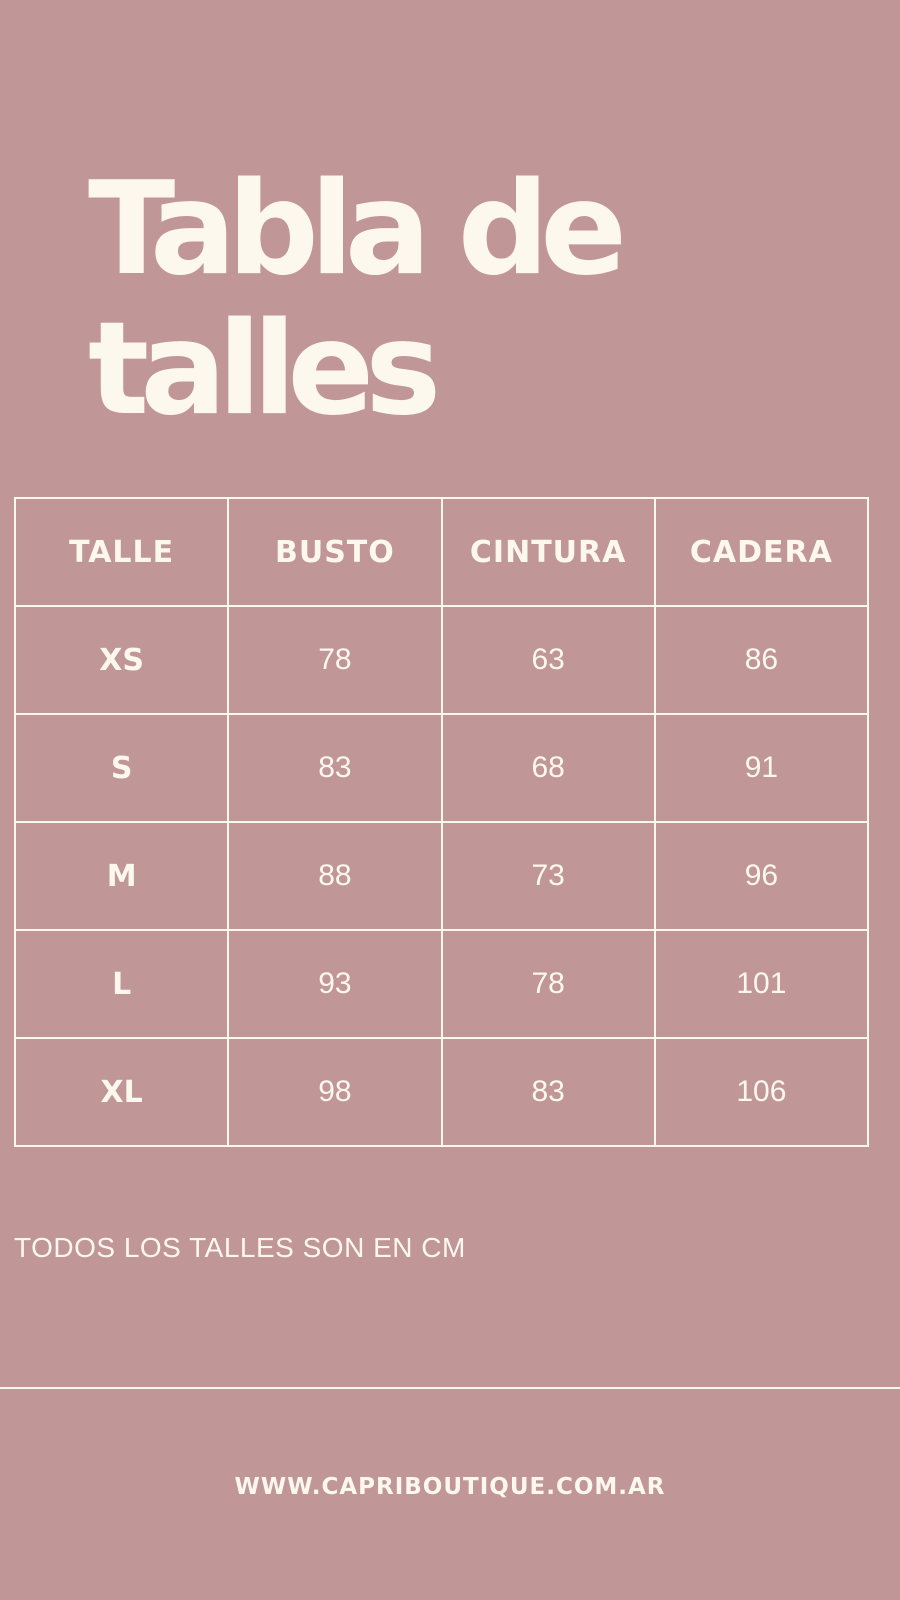 Image resolution: width=900 pixels, height=1600 pixels. What do you see at coordinates (450, 1487) in the screenshot?
I see `website-url: WWW.CAPRIBOUTIQUE.COM.AR` at bounding box center [450, 1487].